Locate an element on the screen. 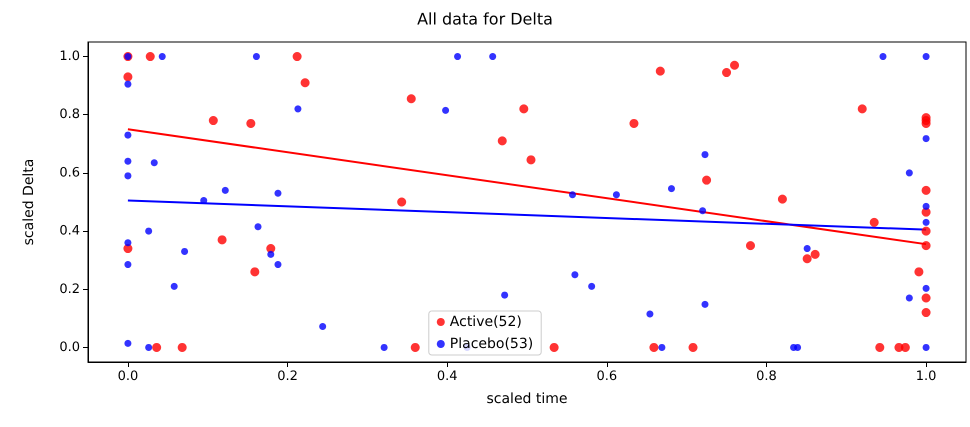 The height and width of the screenshot is (427, 970). y-tick-label: 0.0 is located at coordinates (69, 347).